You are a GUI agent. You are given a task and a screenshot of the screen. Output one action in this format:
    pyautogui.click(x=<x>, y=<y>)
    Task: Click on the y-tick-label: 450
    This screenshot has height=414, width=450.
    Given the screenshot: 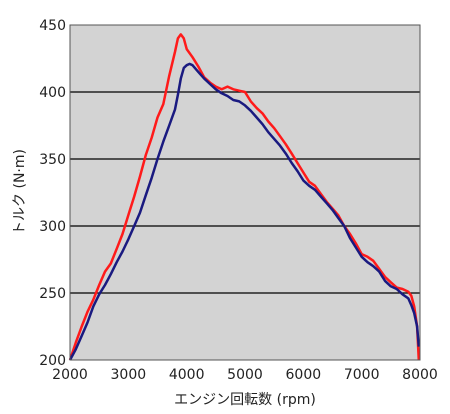 What is the action you would take?
    pyautogui.click(x=52, y=26)
    